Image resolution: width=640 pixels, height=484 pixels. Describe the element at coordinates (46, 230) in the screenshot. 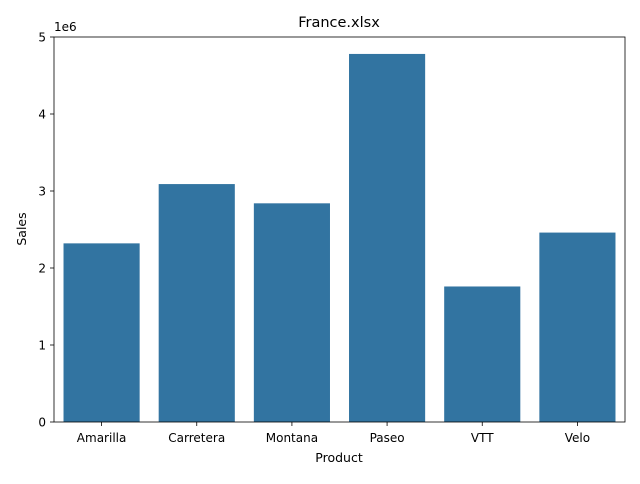

I see `y-axis-ticks: 0 1 2 3 4 5` at that location.